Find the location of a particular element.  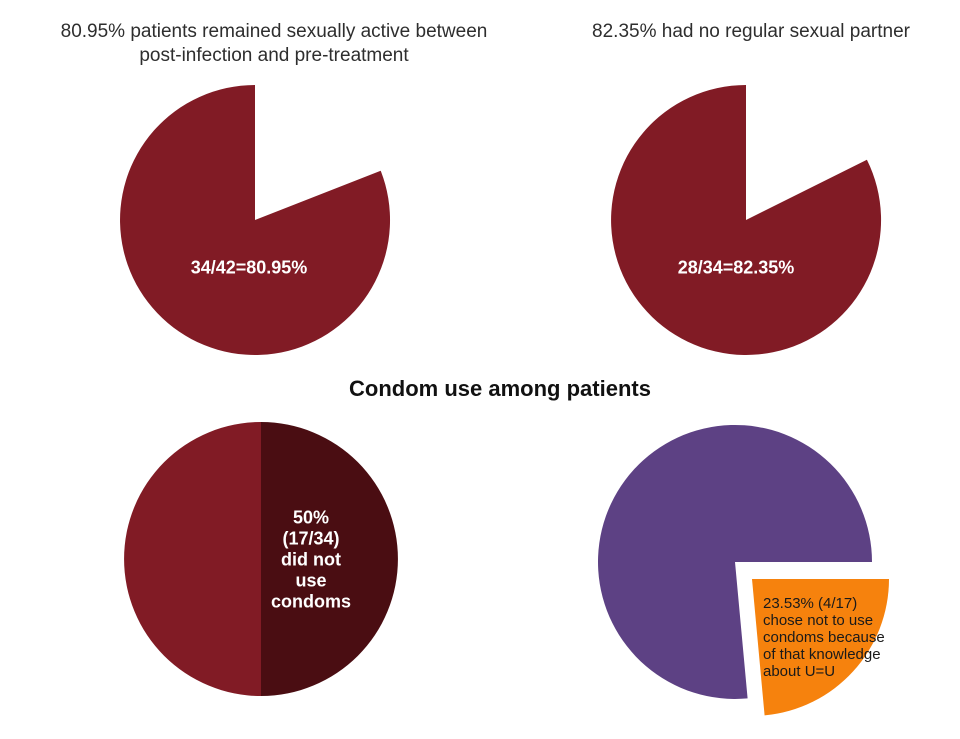

pie-slice-did-not-use-condoms is located at coordinates (329, 559).